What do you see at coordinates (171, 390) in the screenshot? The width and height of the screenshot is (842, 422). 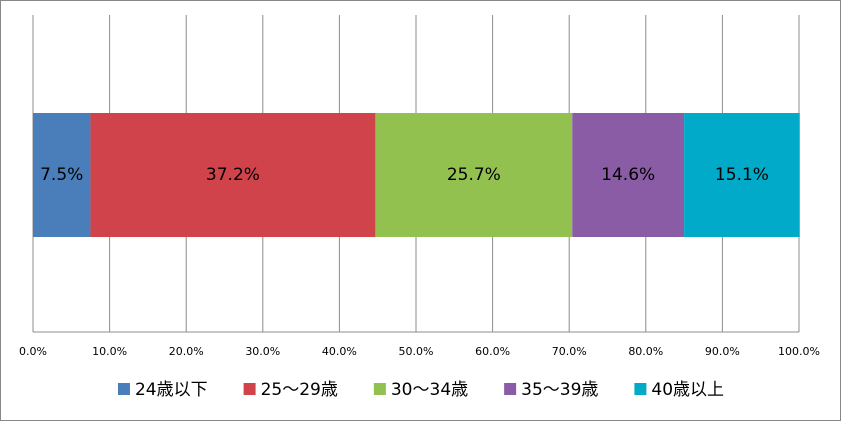 I see `legend-label: 24歳以下` at bounding box center [171, 390].